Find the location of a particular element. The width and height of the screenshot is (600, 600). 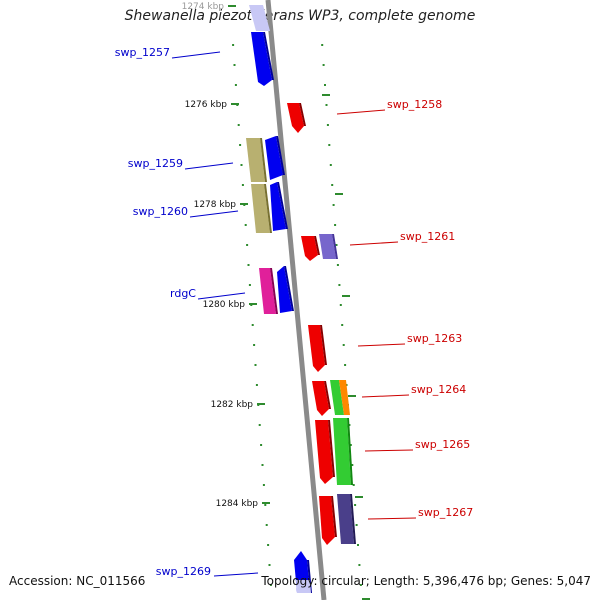

tick-label: 1282 kbp is located at coordinates (232, 405).